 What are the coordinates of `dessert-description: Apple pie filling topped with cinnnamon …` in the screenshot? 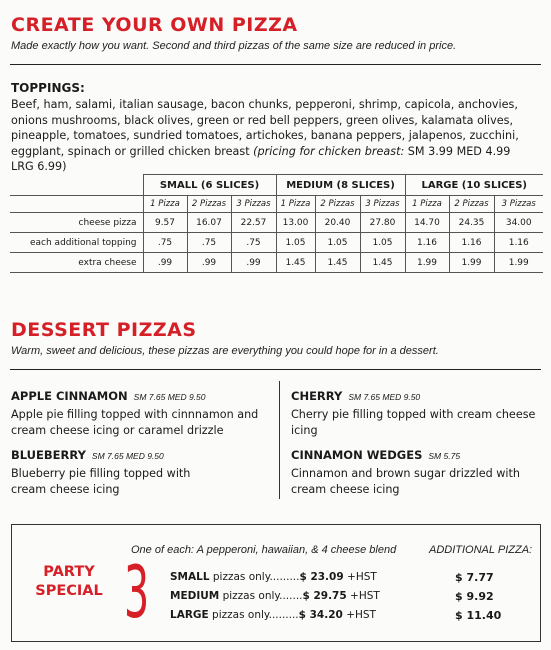 It's located at (135, 422).